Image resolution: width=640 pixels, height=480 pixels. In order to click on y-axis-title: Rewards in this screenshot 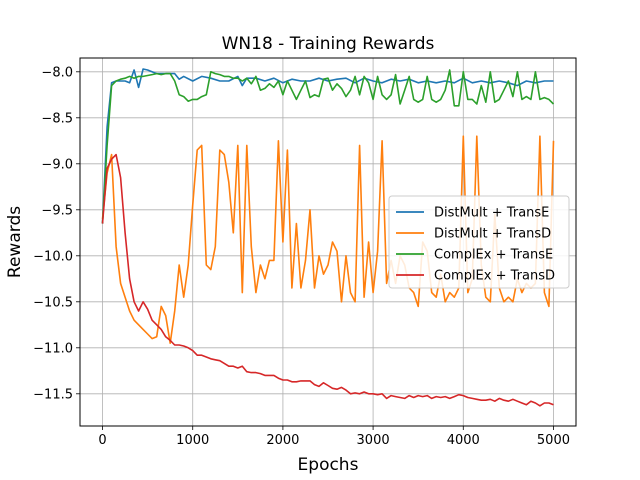, I will do `click(15, 242)`.